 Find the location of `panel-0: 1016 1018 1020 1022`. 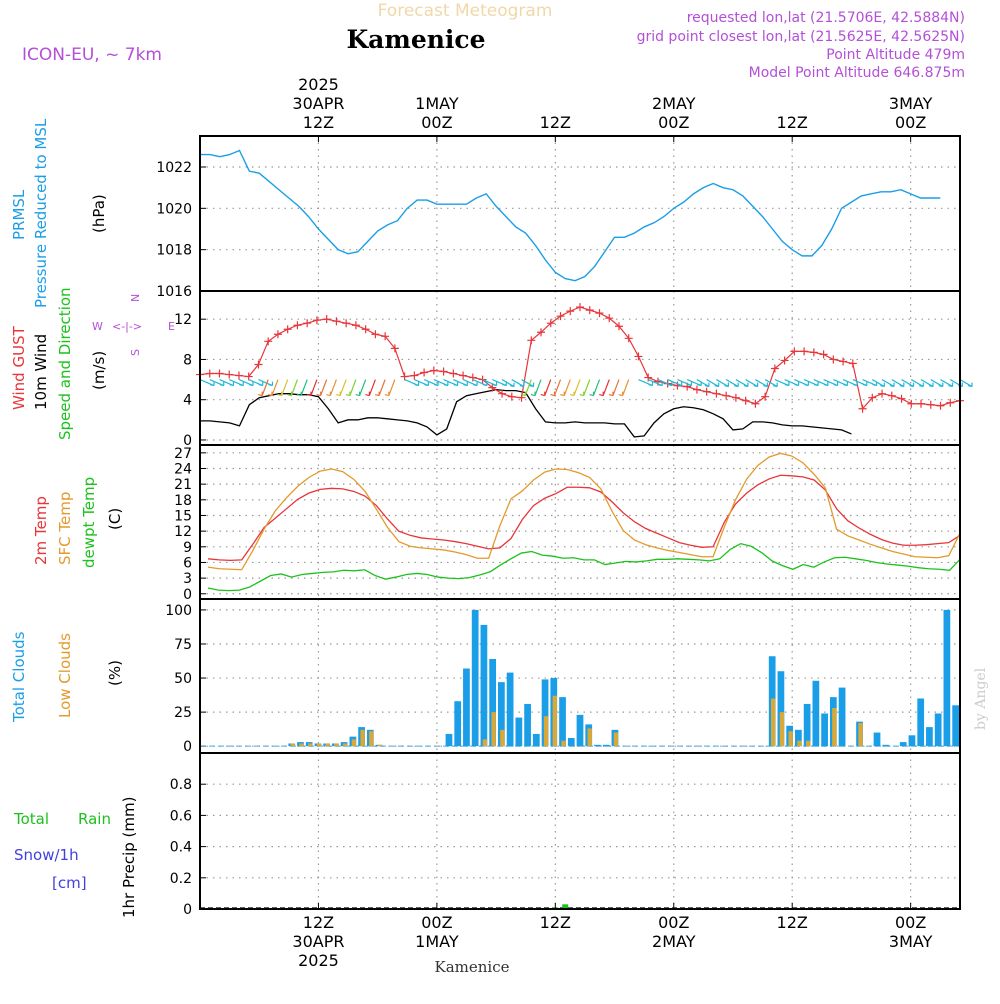

panel-0: 1016 1018 1020 1022 is located at coordinates (558, 218).